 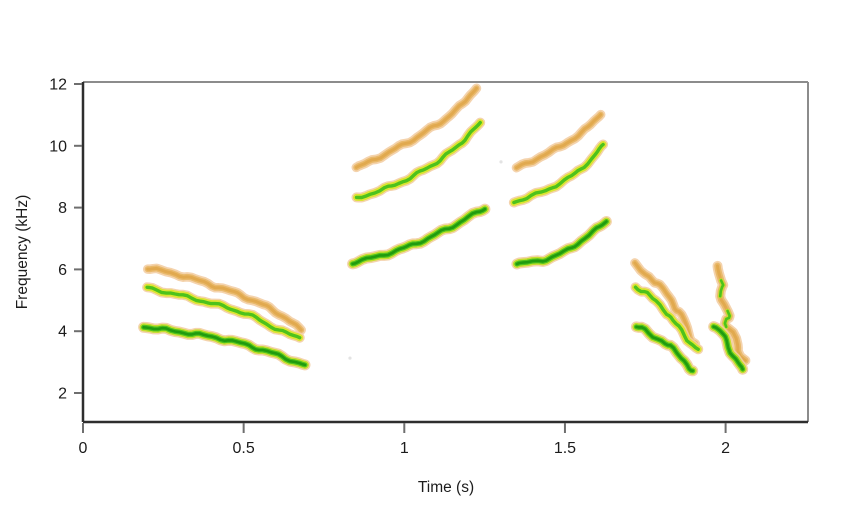 I want to click on trace-note3-upper, so click(x=558, y=141).